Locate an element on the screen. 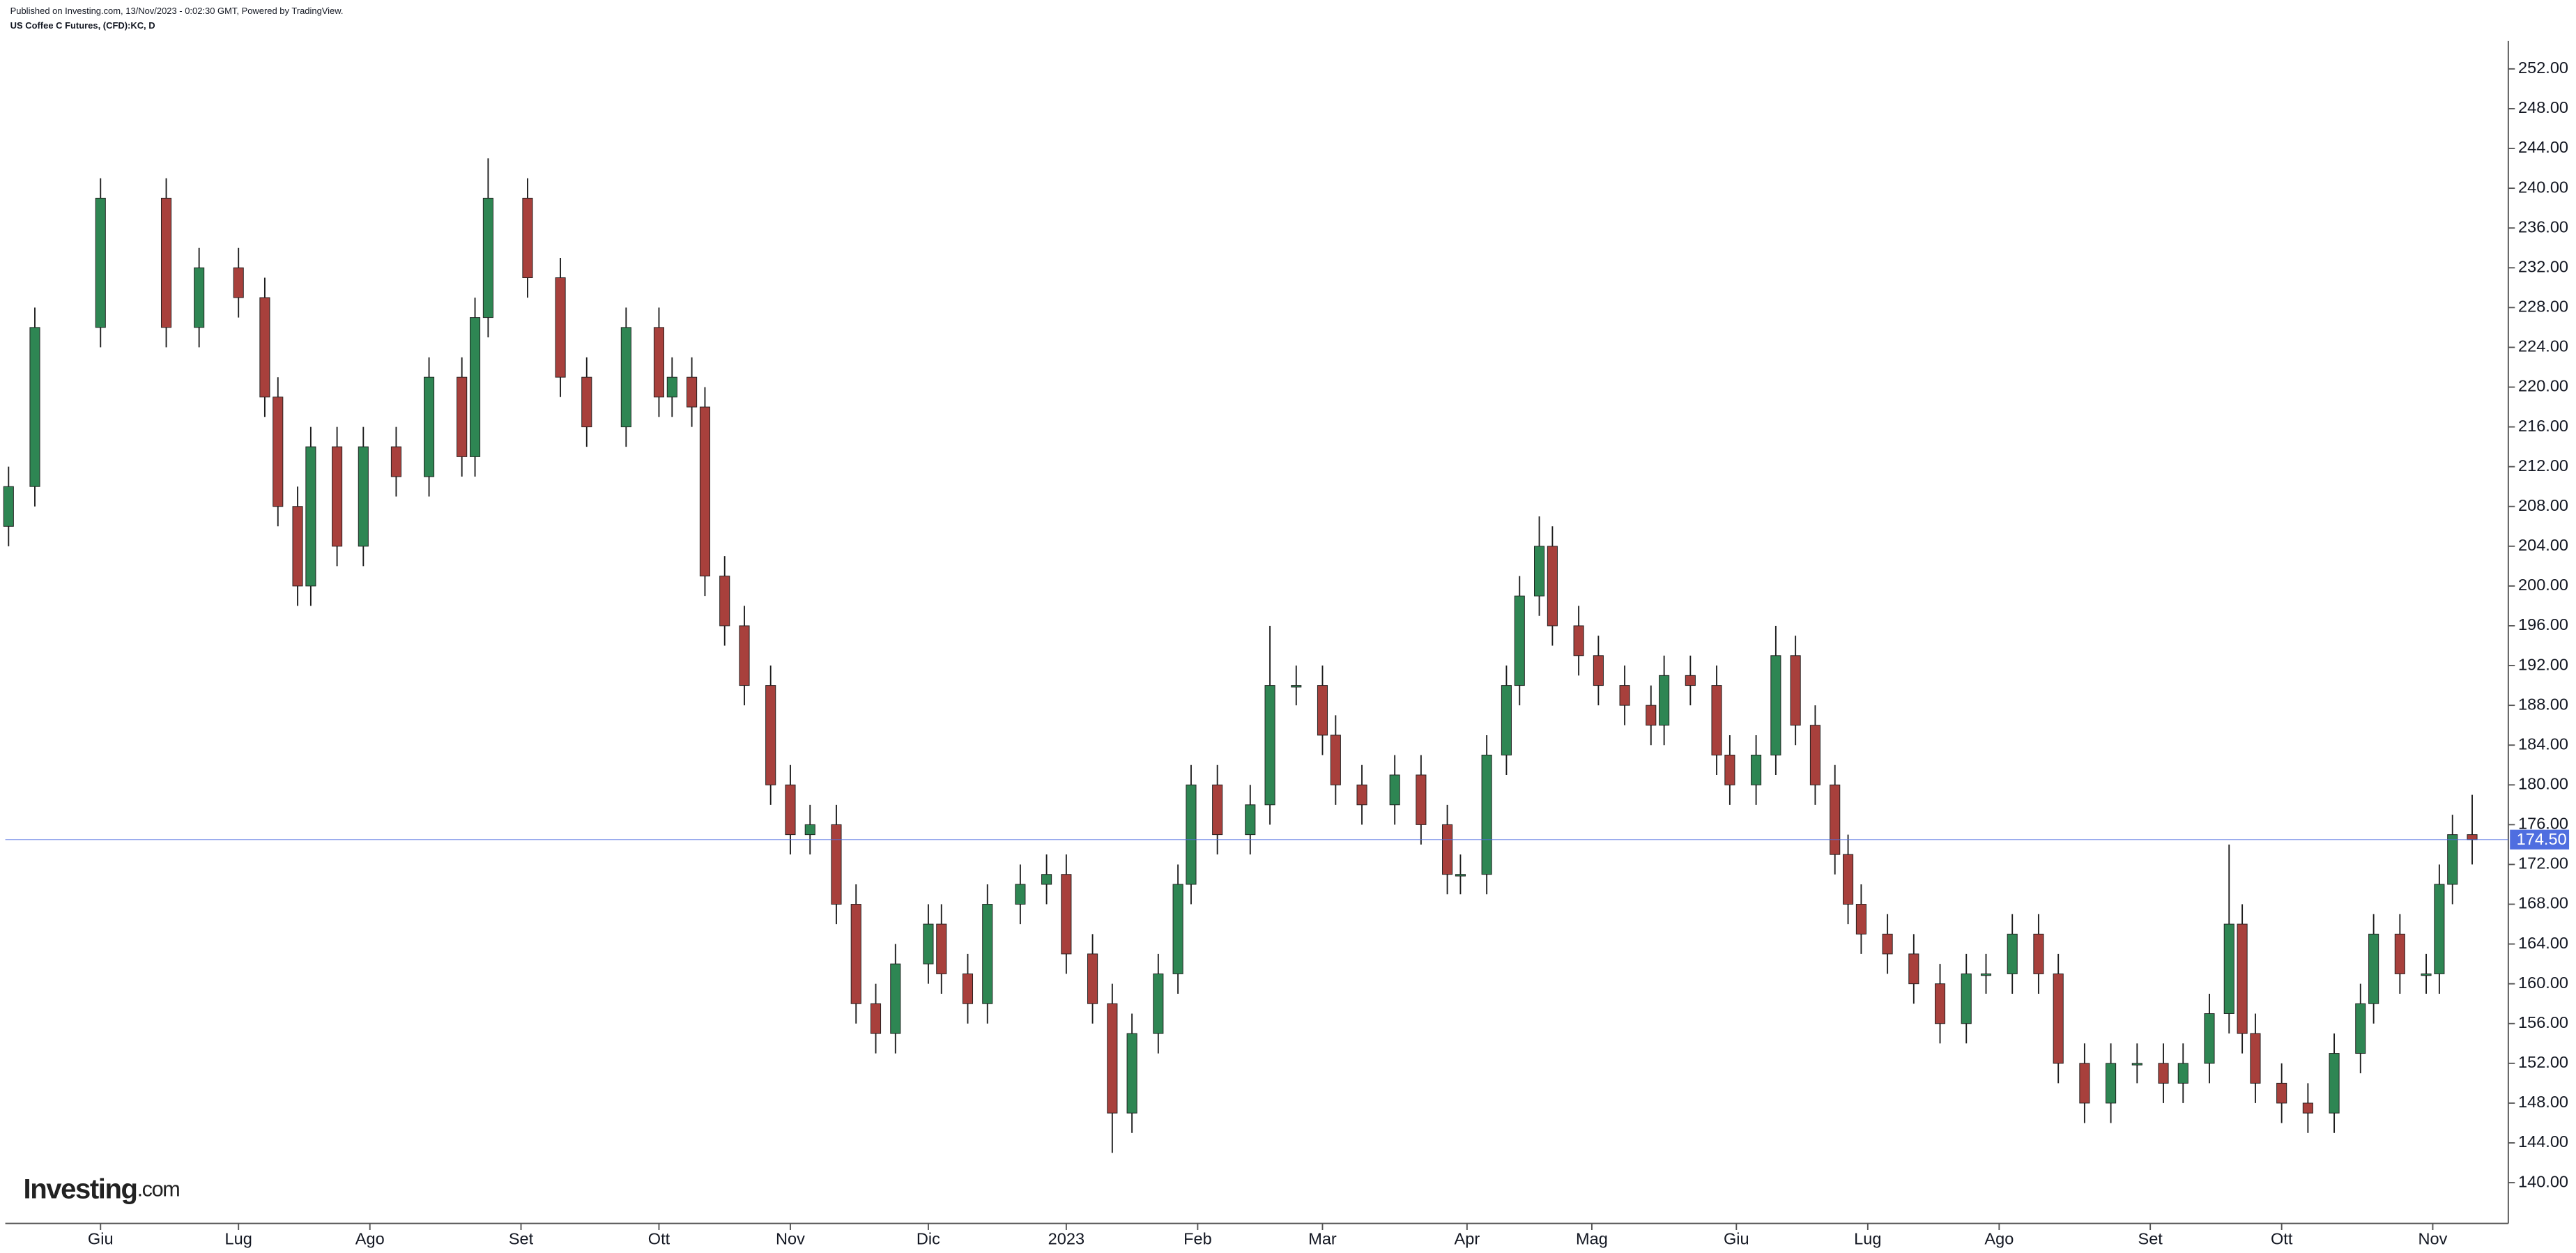  y-tick-label: 236.00 is located at coordinates (2543, 226).